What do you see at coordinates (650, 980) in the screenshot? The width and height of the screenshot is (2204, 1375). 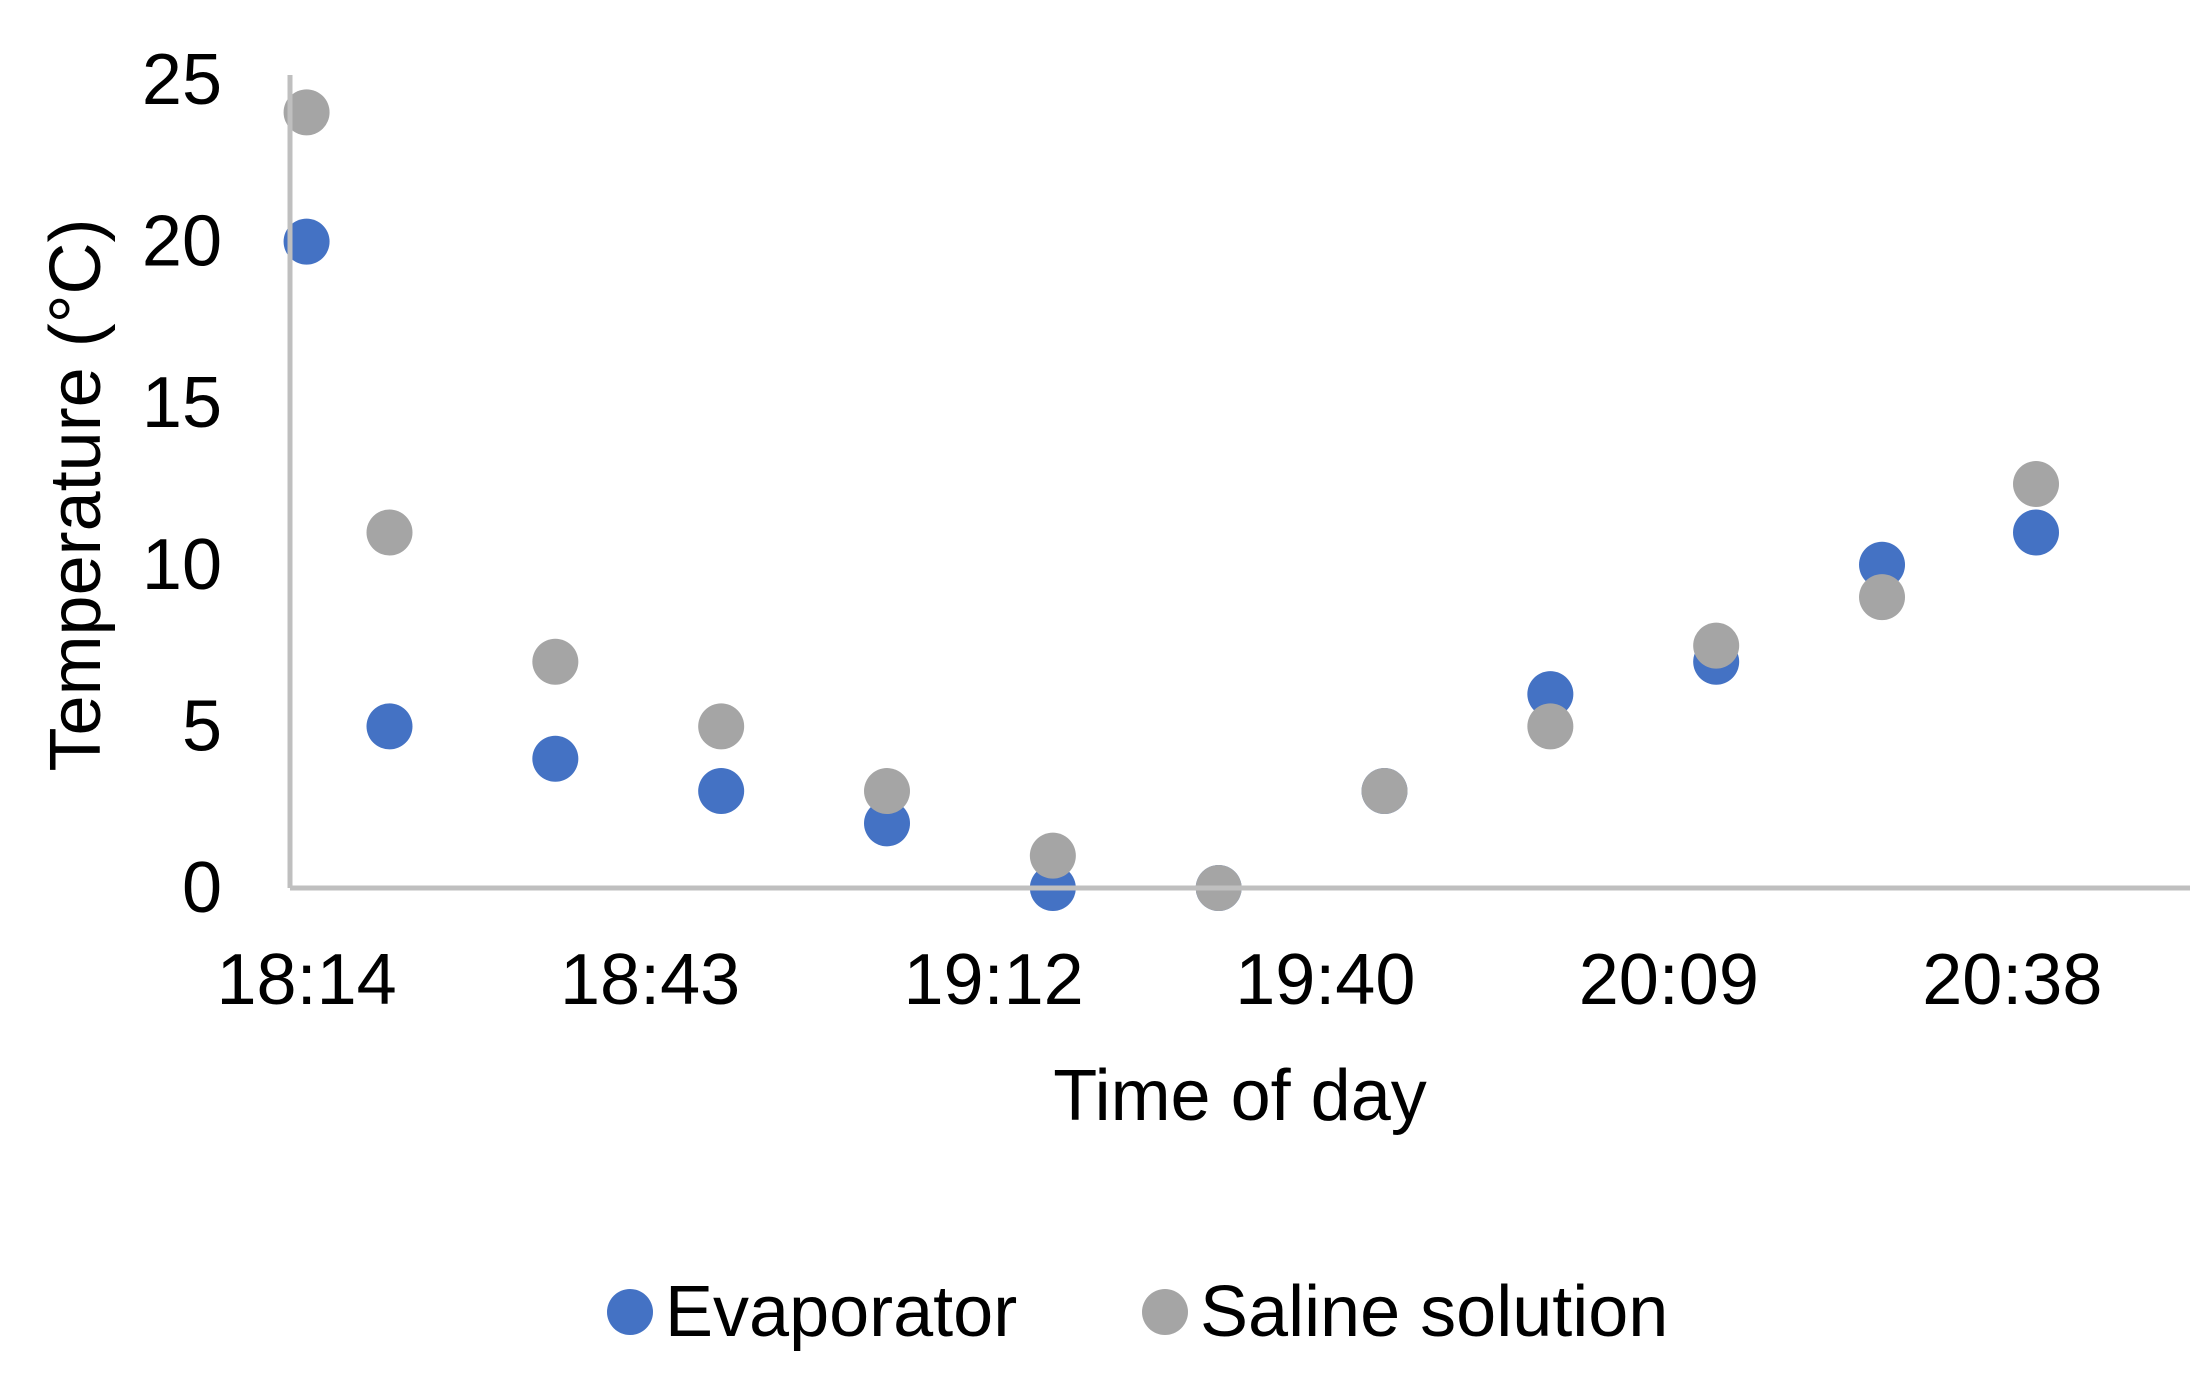 I see `x-tick-label: 18:43` at bounding box center [650, 980].